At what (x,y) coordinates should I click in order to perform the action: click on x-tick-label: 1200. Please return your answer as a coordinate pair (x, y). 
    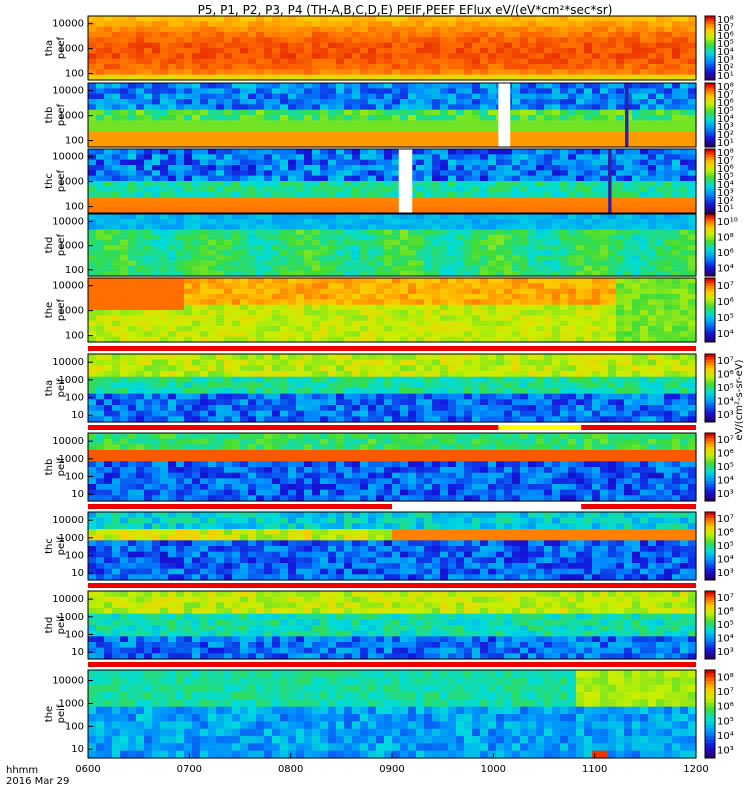
    Looking at the image, I should click on (695, 769).